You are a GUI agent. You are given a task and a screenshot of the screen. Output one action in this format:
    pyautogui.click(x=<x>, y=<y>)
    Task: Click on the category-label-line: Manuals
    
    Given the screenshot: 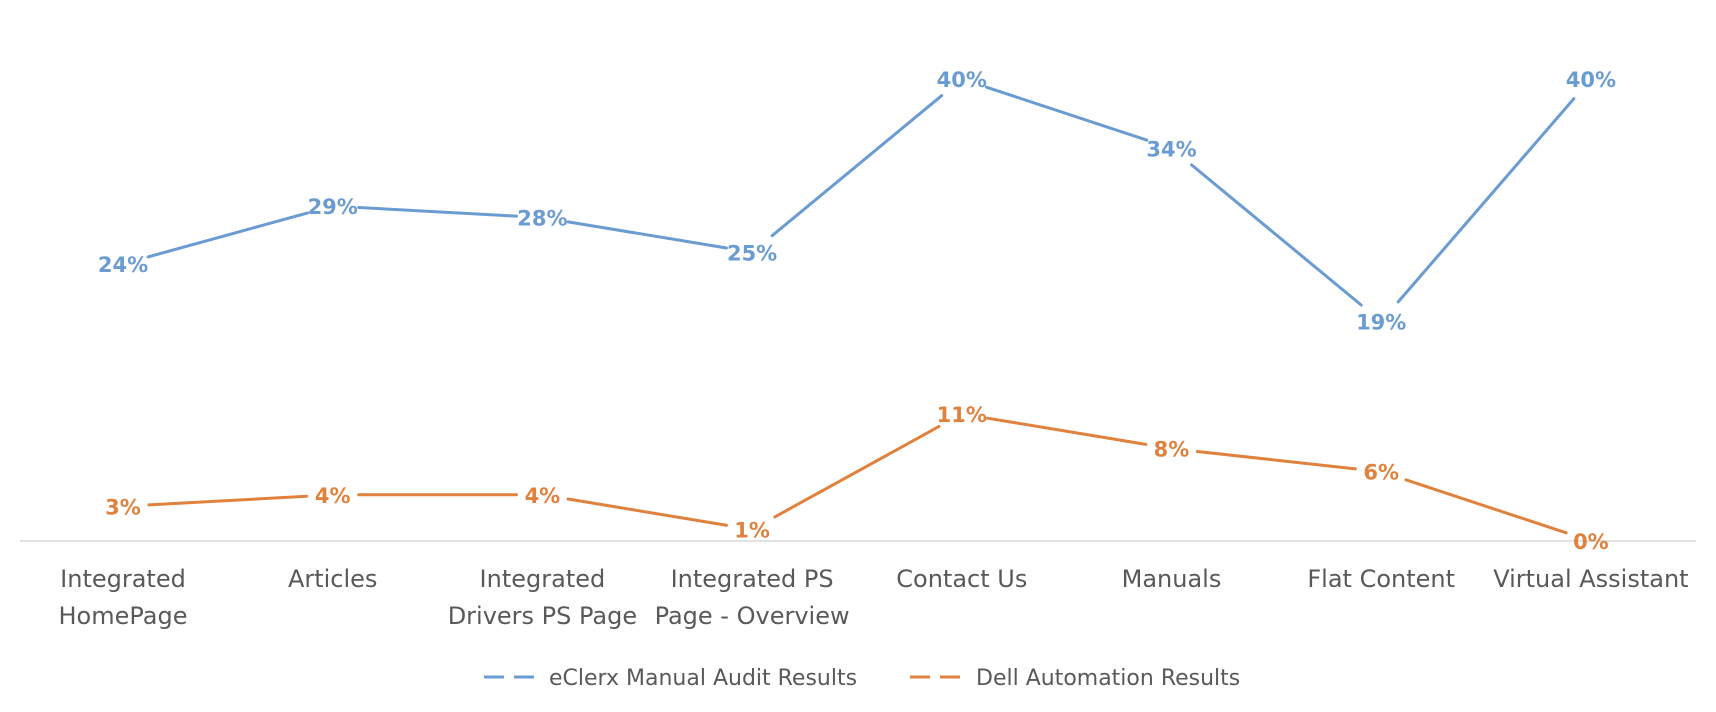 What is the action you would take?
    pyautogui.click(x=1172, y=579)
    